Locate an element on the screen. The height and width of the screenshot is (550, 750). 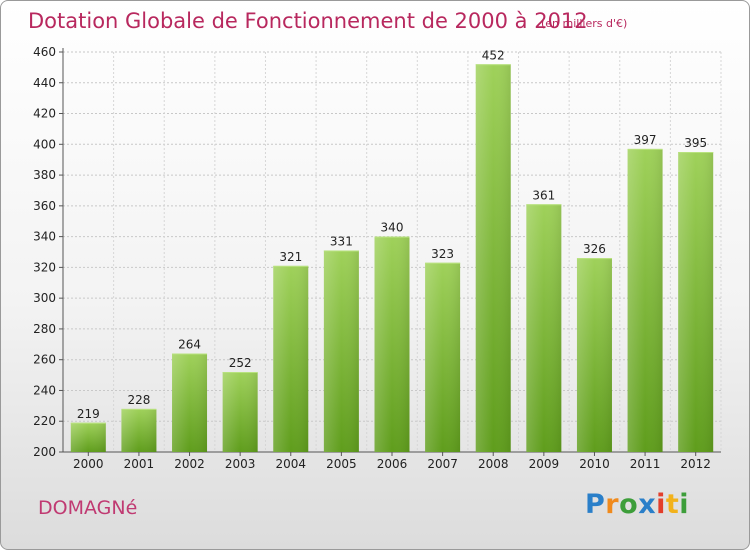
x-tick-label: 2006 is located at coordinates (392, 464).